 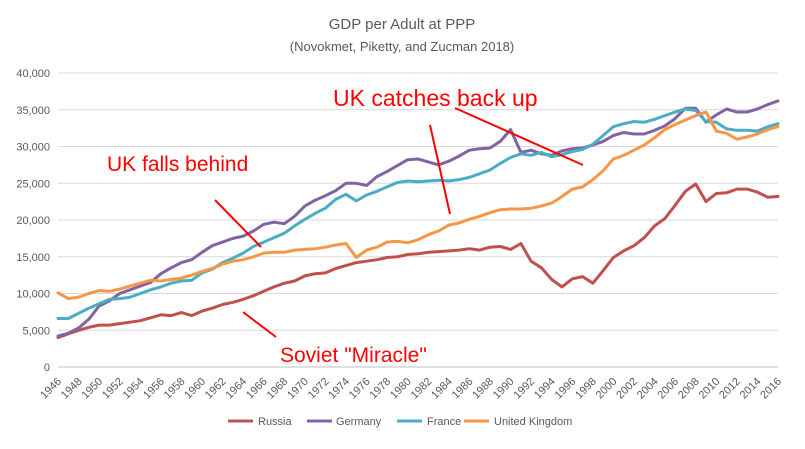 What do you see at coordinates (444, 422) in the screenshot?
I see `legend-label: France` at bounding box center [444, 422].